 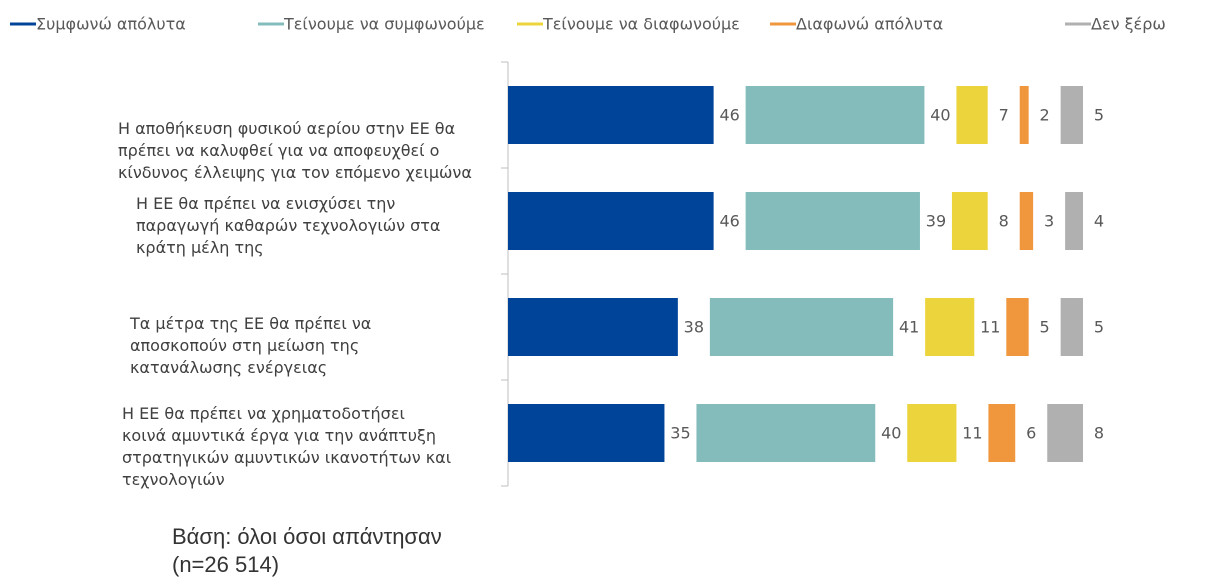 What do you see at coordinates (1045, 115) in the screenshot?
I see `data-label: 2` at bounding box center [1045, 115].